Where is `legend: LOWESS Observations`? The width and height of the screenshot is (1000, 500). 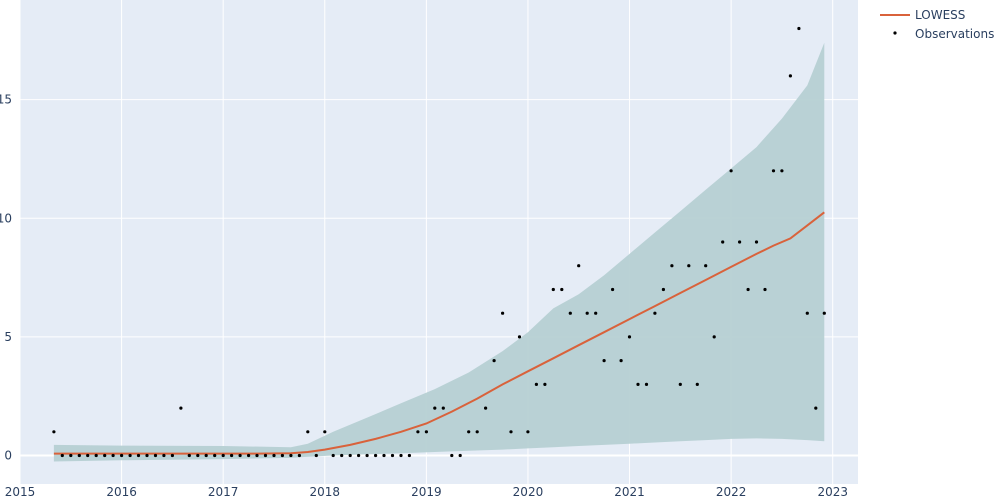
legend: LOWESS Observations is located at coordinates (937, 24).